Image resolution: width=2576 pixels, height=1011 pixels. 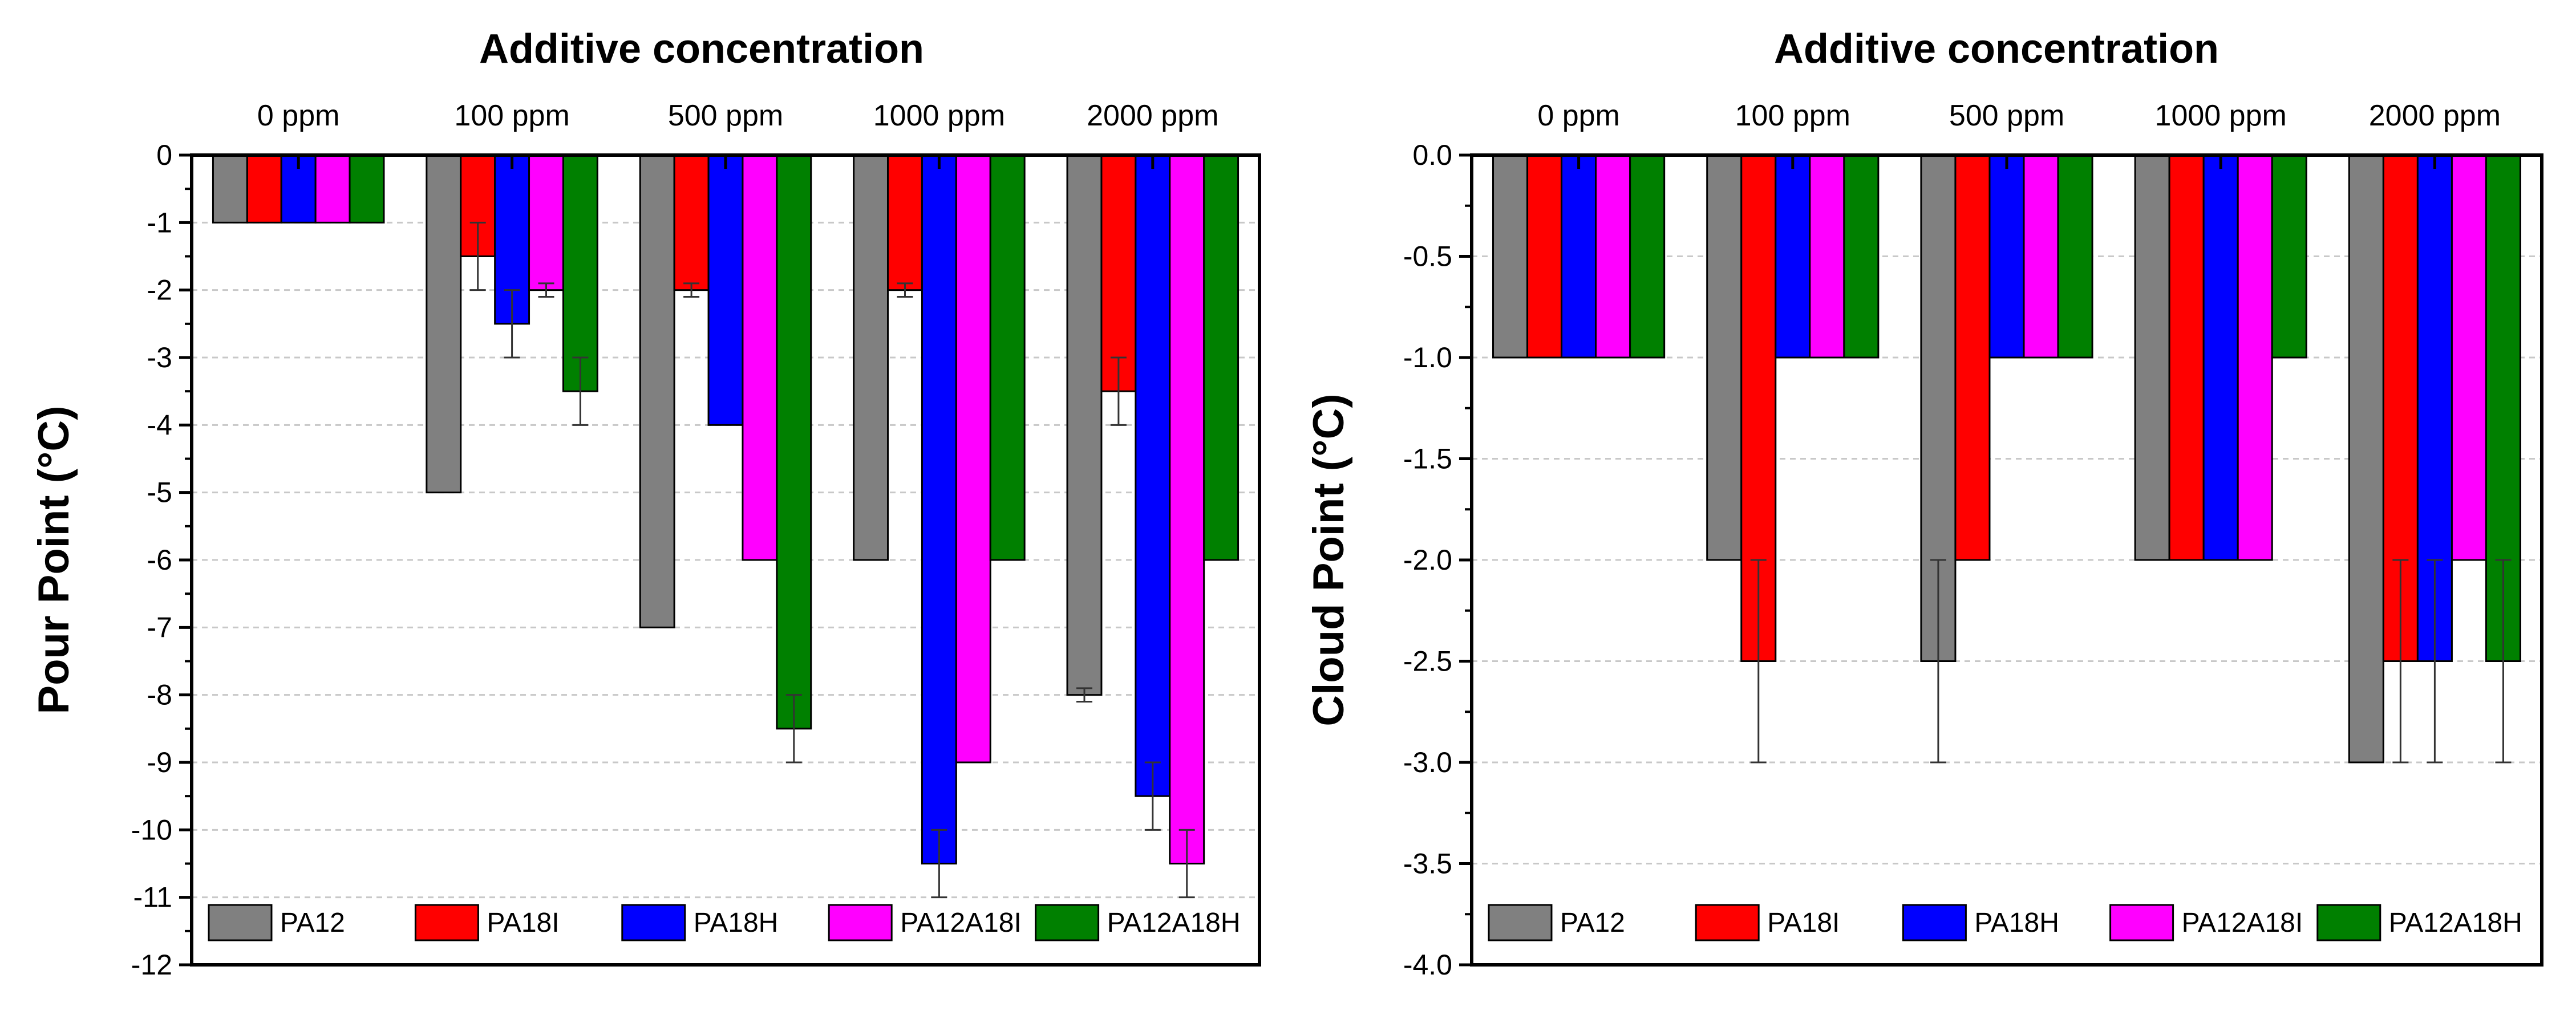 What do you see at coordinates (1427, 257) in the screenshot?
I see `y-tick-label: -0.5` at bounding box center [1427, 257].